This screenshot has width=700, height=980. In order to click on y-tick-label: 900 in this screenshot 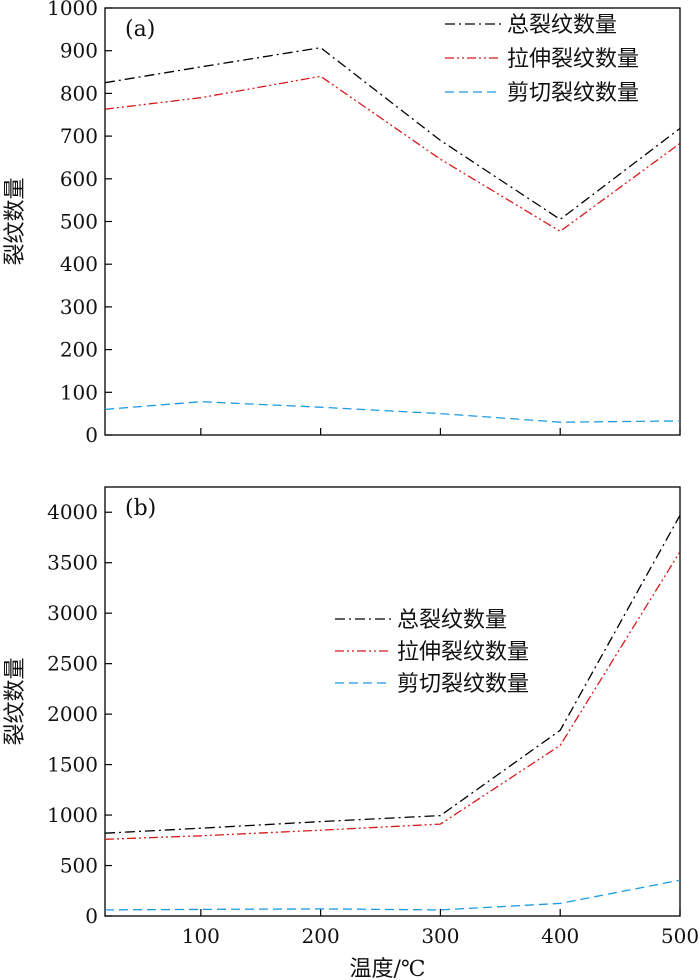, I will do `click(79, 51)`.